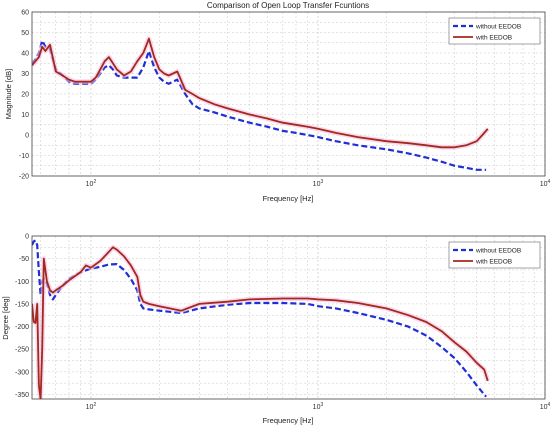  Describe the element at coordinates (91, 406) in the screenshot. I see `phase-xtick-label: 10²` at that location.